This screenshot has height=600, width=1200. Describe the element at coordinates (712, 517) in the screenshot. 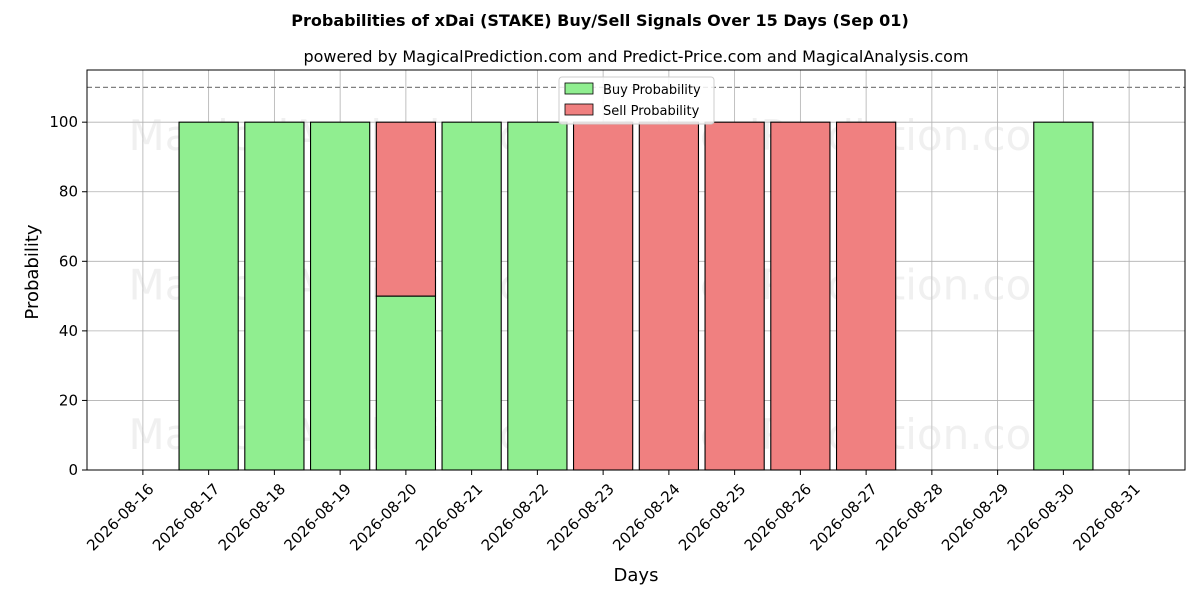

I see `x-tick-label: 2026-08-25` at that location.